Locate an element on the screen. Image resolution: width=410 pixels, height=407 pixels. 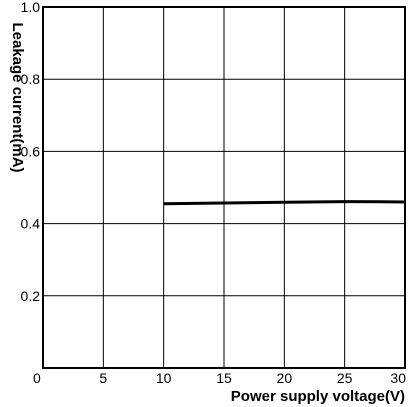
y-tick-label: 0.8 is located at coordinates (31, 79).